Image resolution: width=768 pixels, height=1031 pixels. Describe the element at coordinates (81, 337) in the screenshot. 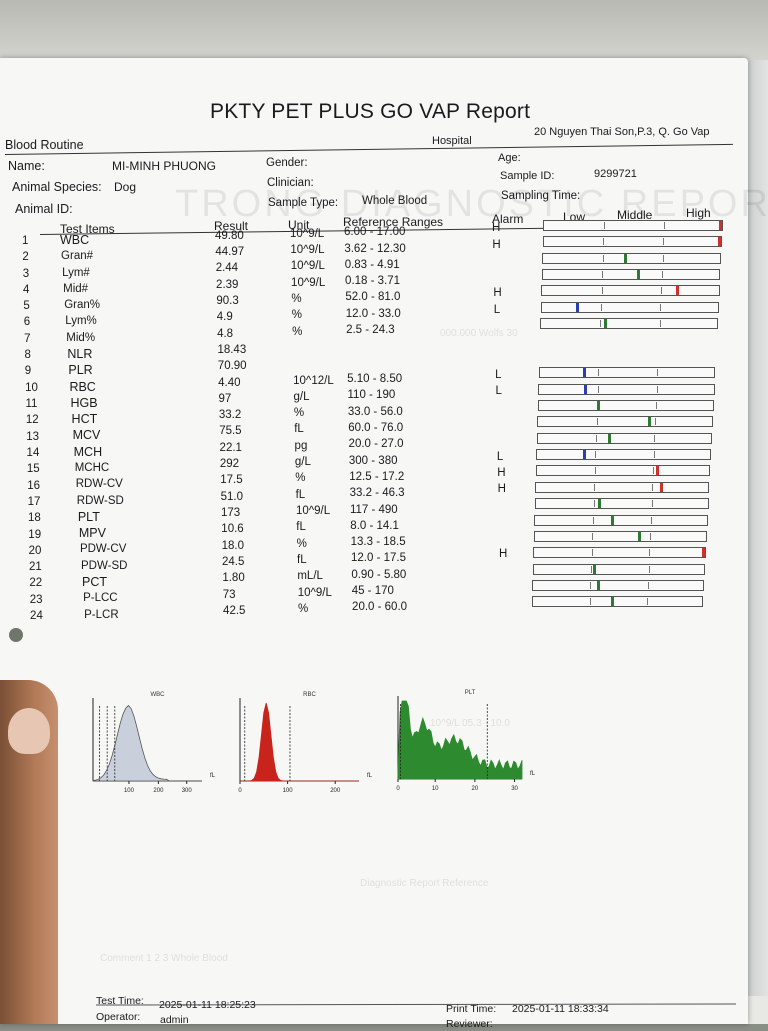

I see `test-name: Mid%` at that location.